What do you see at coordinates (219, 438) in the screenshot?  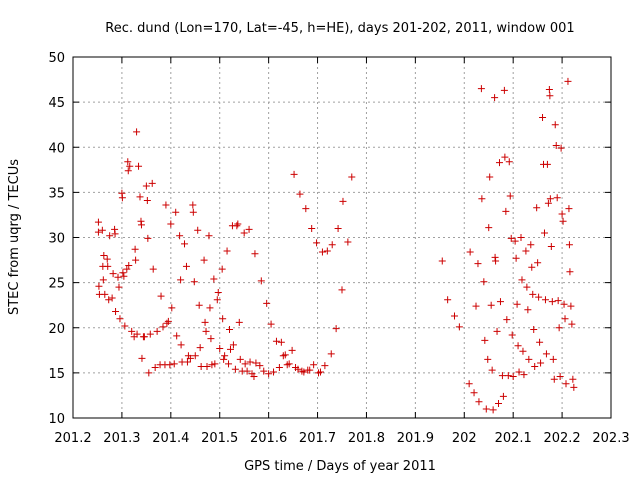 I see `x-tick-label: 201.5` at bounding box center [219, 438].